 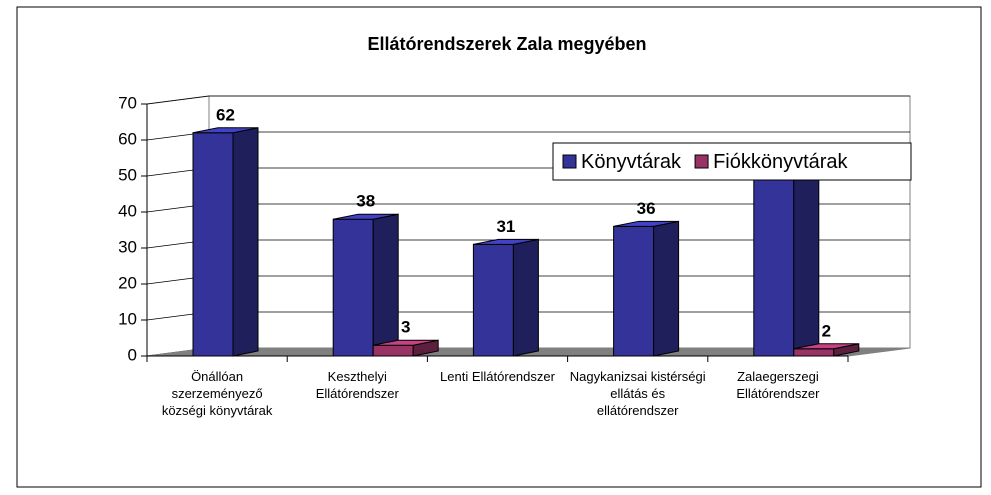 I want to click on data-label: 62, so click(x=225, y=114).